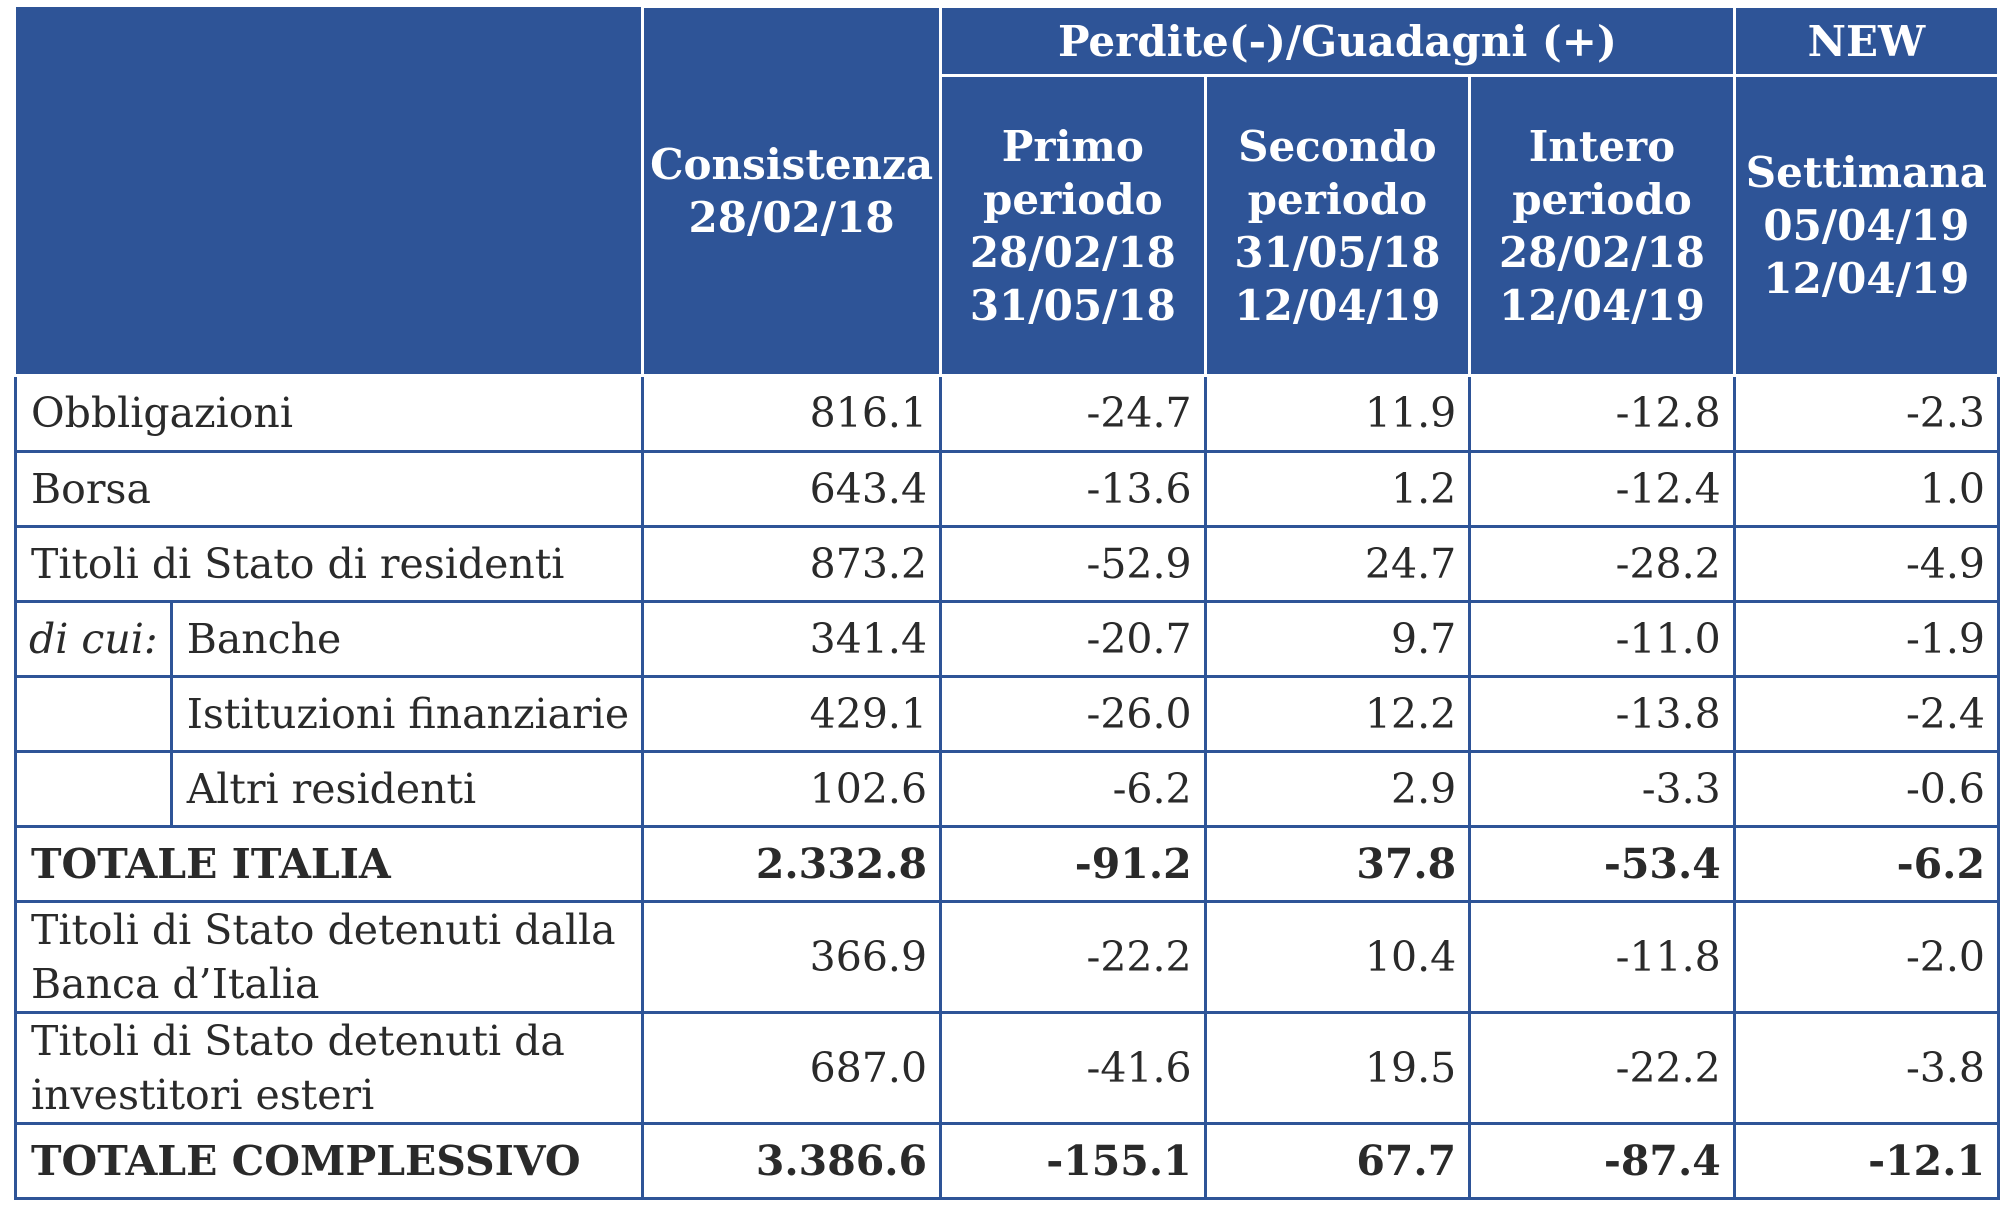 This screenshot has height=1218, width=2000. What do you see at coordinates (1073, 639) in the screenshot?
I see `cell-primo: -20.7` at bounding box center [1073, 639].